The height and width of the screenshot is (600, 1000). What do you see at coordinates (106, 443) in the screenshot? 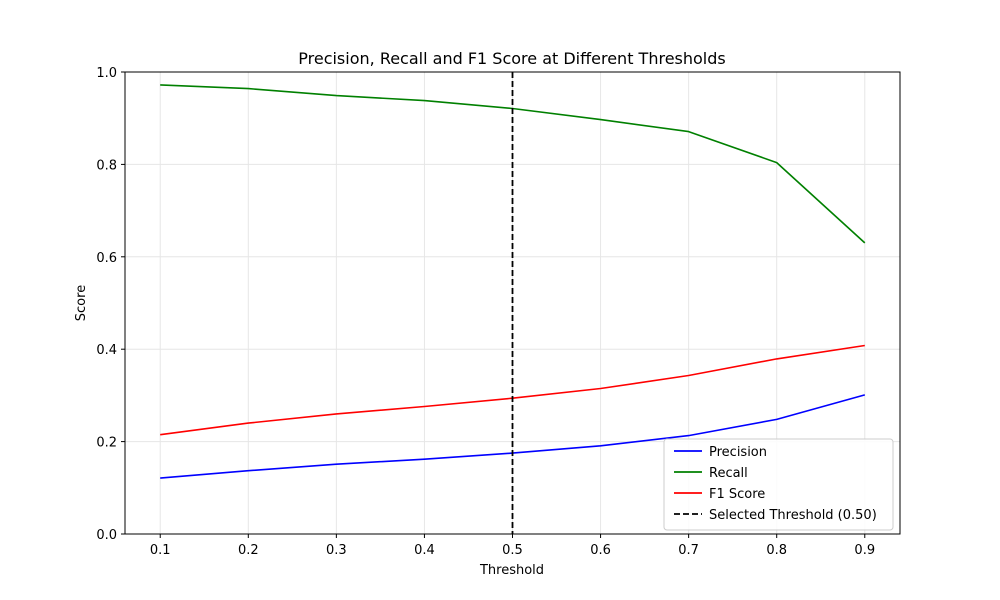
I see `y-tick-label: 0.2` at bounding box center [106, 443].